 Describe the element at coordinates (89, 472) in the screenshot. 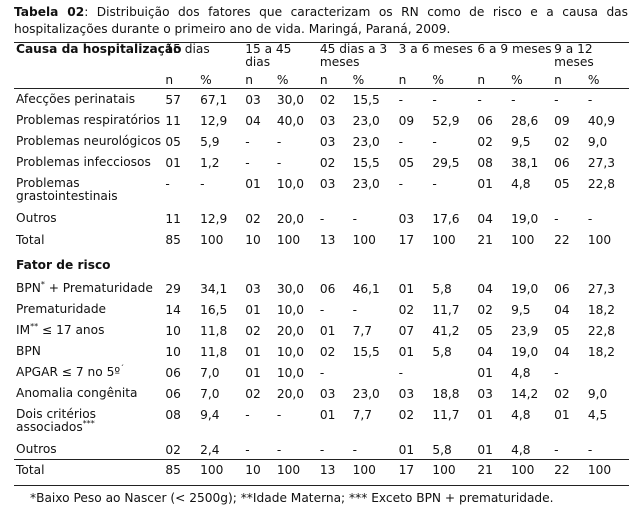

I see `total-label: Total` at that location.